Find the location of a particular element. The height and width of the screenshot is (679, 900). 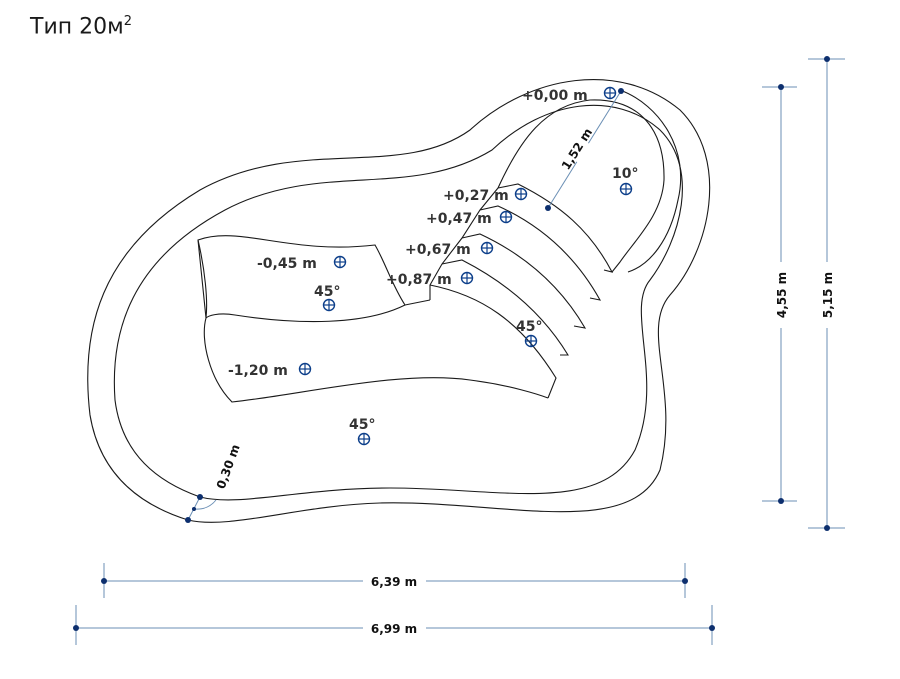

label-level-shelf: -0,45 m is located at coordinates (287, 264).